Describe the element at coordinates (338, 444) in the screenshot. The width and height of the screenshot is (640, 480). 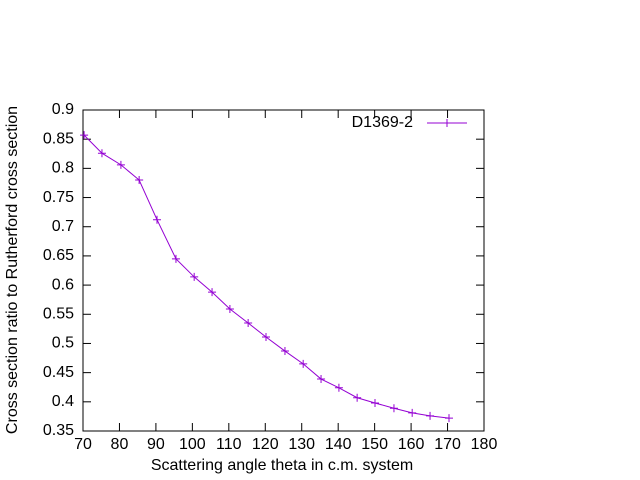
I see `x-tick-label: 140` at that location.